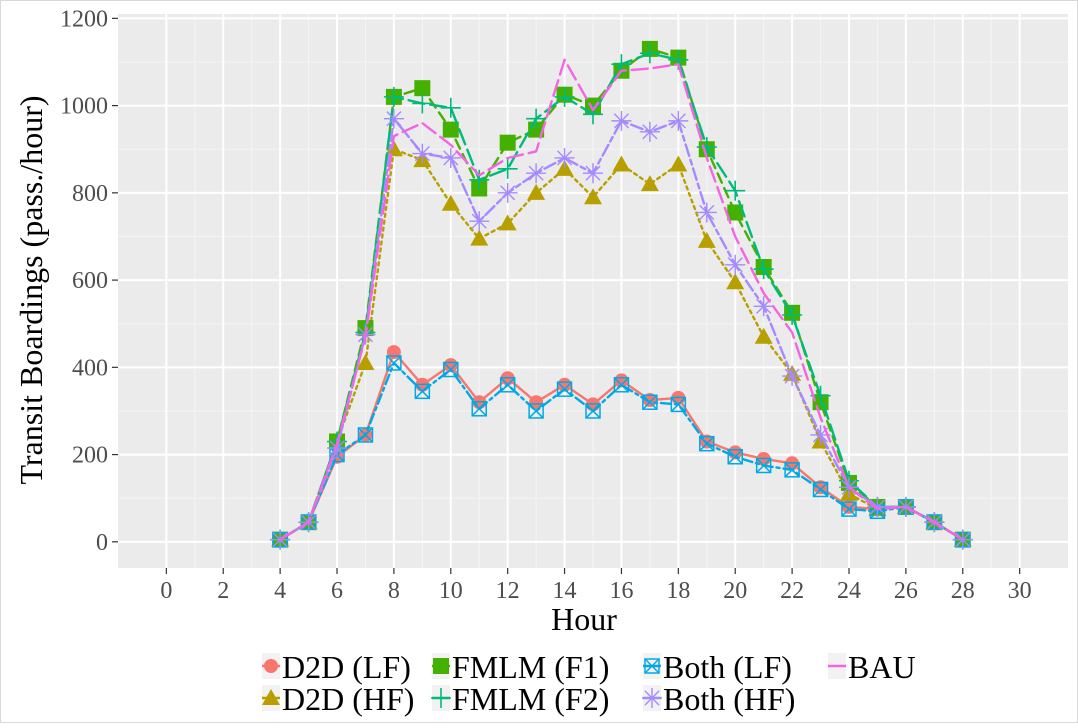 Image resolution: width=1078 pixels, height=728 pixels. What do you see at coordinates (792, 591) in the screenshot?
I see `x-tick-label: 22` at bounding box center [792, 591].